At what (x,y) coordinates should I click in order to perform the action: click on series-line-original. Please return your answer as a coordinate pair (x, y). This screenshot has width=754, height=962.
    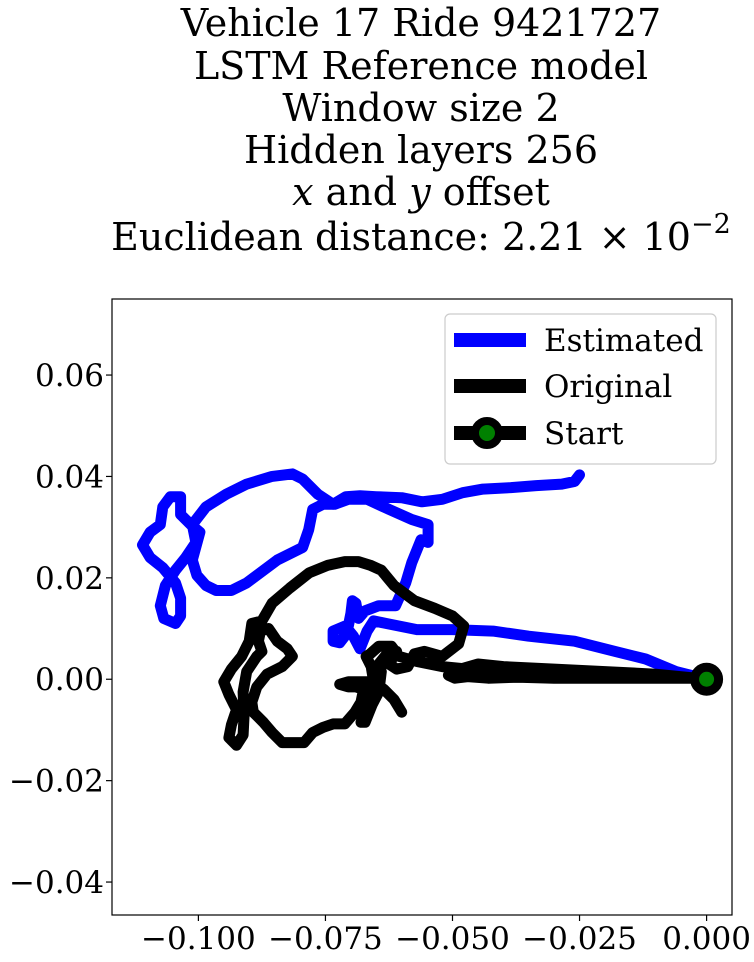
    Looking at the image, I should click on (465, 653).